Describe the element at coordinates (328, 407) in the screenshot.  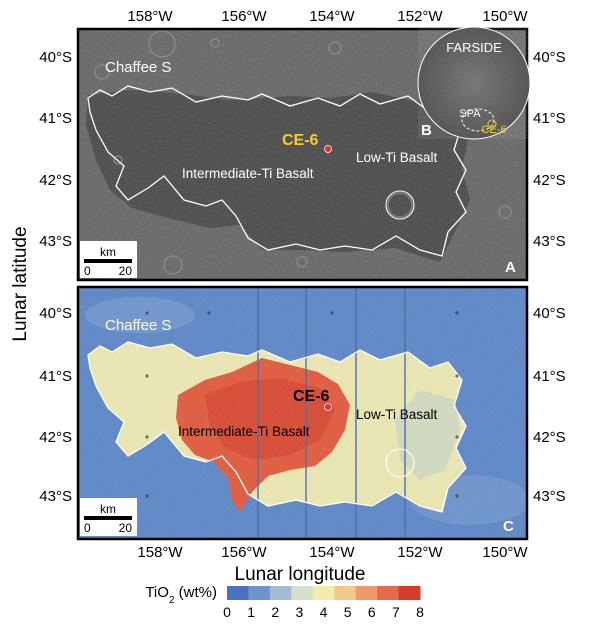
I see `ce6-marker-c` at that location.